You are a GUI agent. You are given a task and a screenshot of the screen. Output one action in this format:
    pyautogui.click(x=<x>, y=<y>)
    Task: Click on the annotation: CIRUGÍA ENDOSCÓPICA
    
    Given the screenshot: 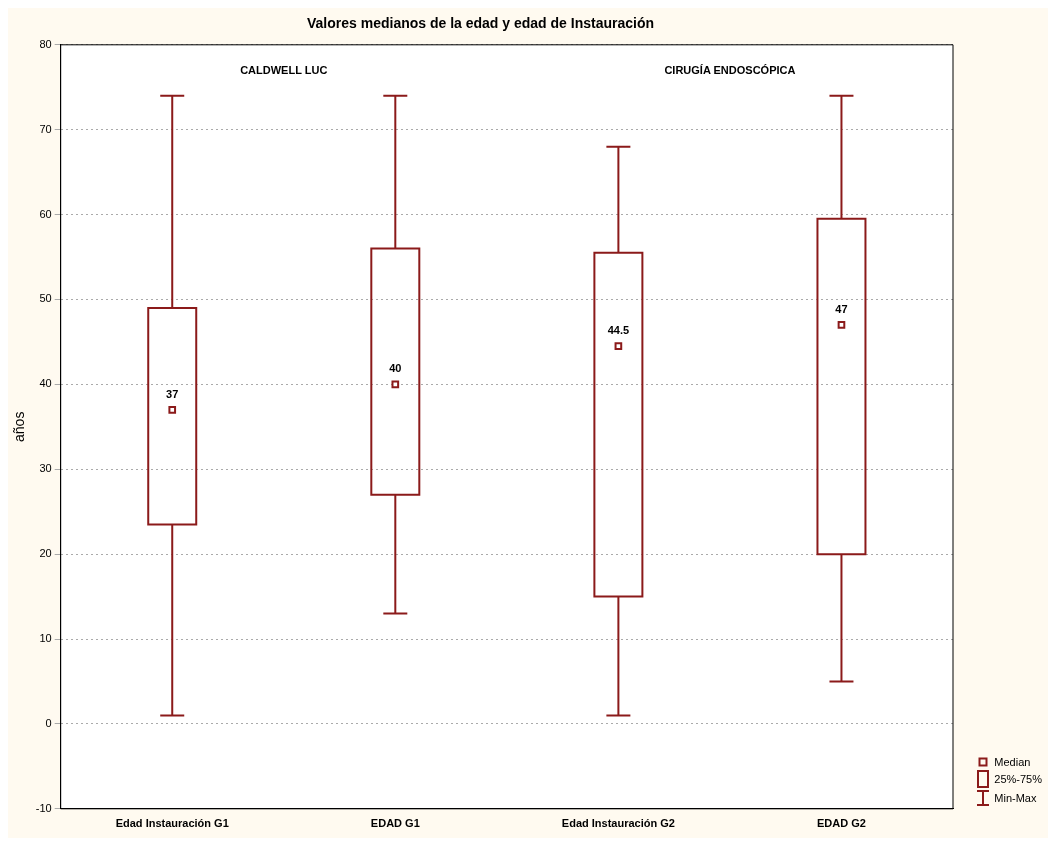 What is the action you would take?
    pyautogui.click(x=730, y=69)
    